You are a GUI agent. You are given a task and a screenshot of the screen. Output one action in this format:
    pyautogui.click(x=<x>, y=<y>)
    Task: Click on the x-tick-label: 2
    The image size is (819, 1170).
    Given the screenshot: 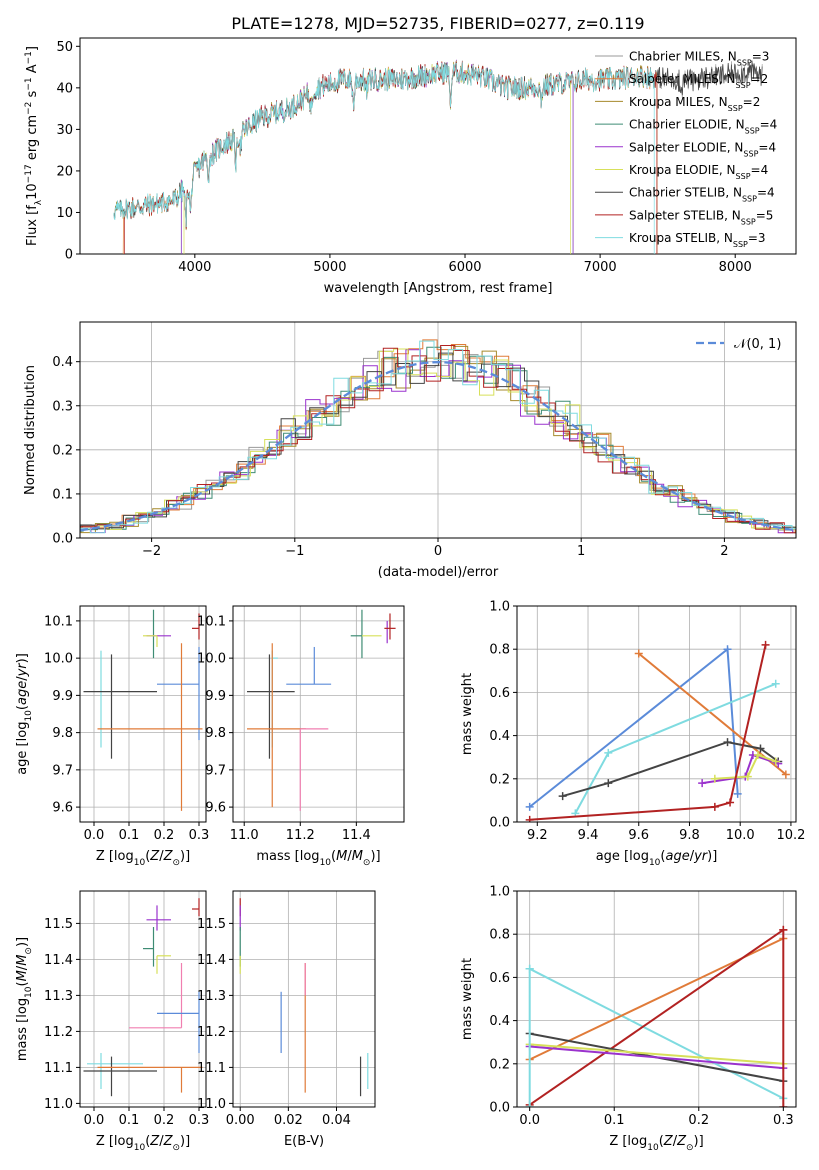 What is the action you would take?
    pyautogui.click(x=724, y=551)
    